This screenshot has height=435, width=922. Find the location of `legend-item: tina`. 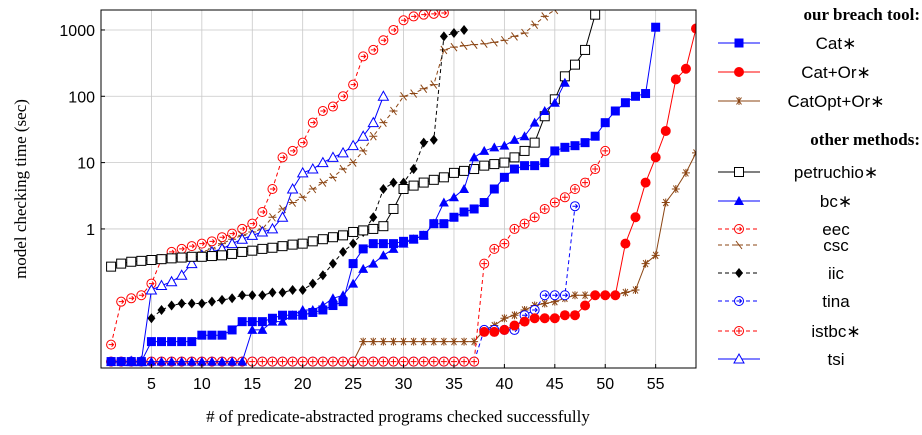

legend-item: tina is located at coordinates (784, 301).